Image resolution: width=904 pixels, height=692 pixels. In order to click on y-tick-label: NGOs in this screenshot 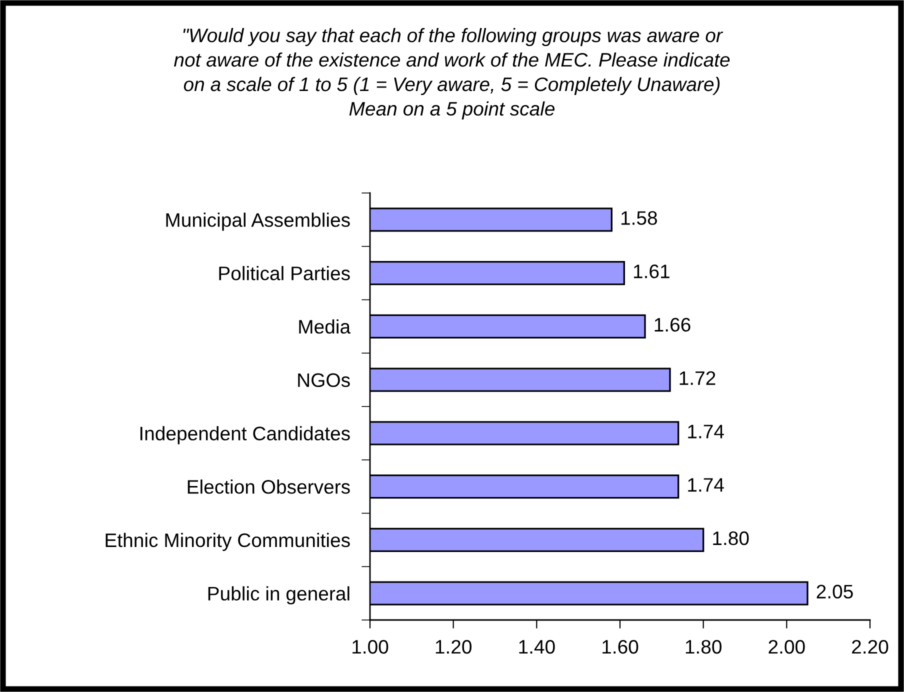, I will do `click(324, 380)`.